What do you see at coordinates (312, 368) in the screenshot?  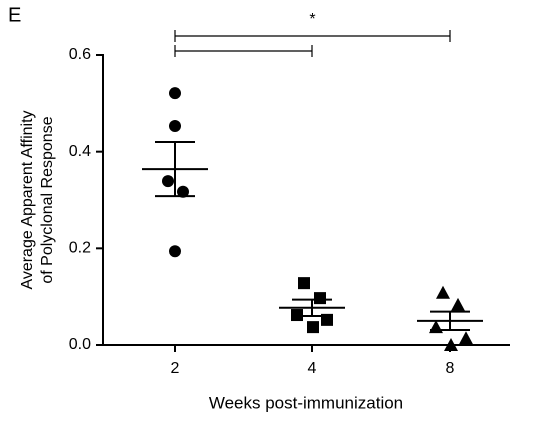 I see `x-tick-label: 4` at bounding box center [312, 368].